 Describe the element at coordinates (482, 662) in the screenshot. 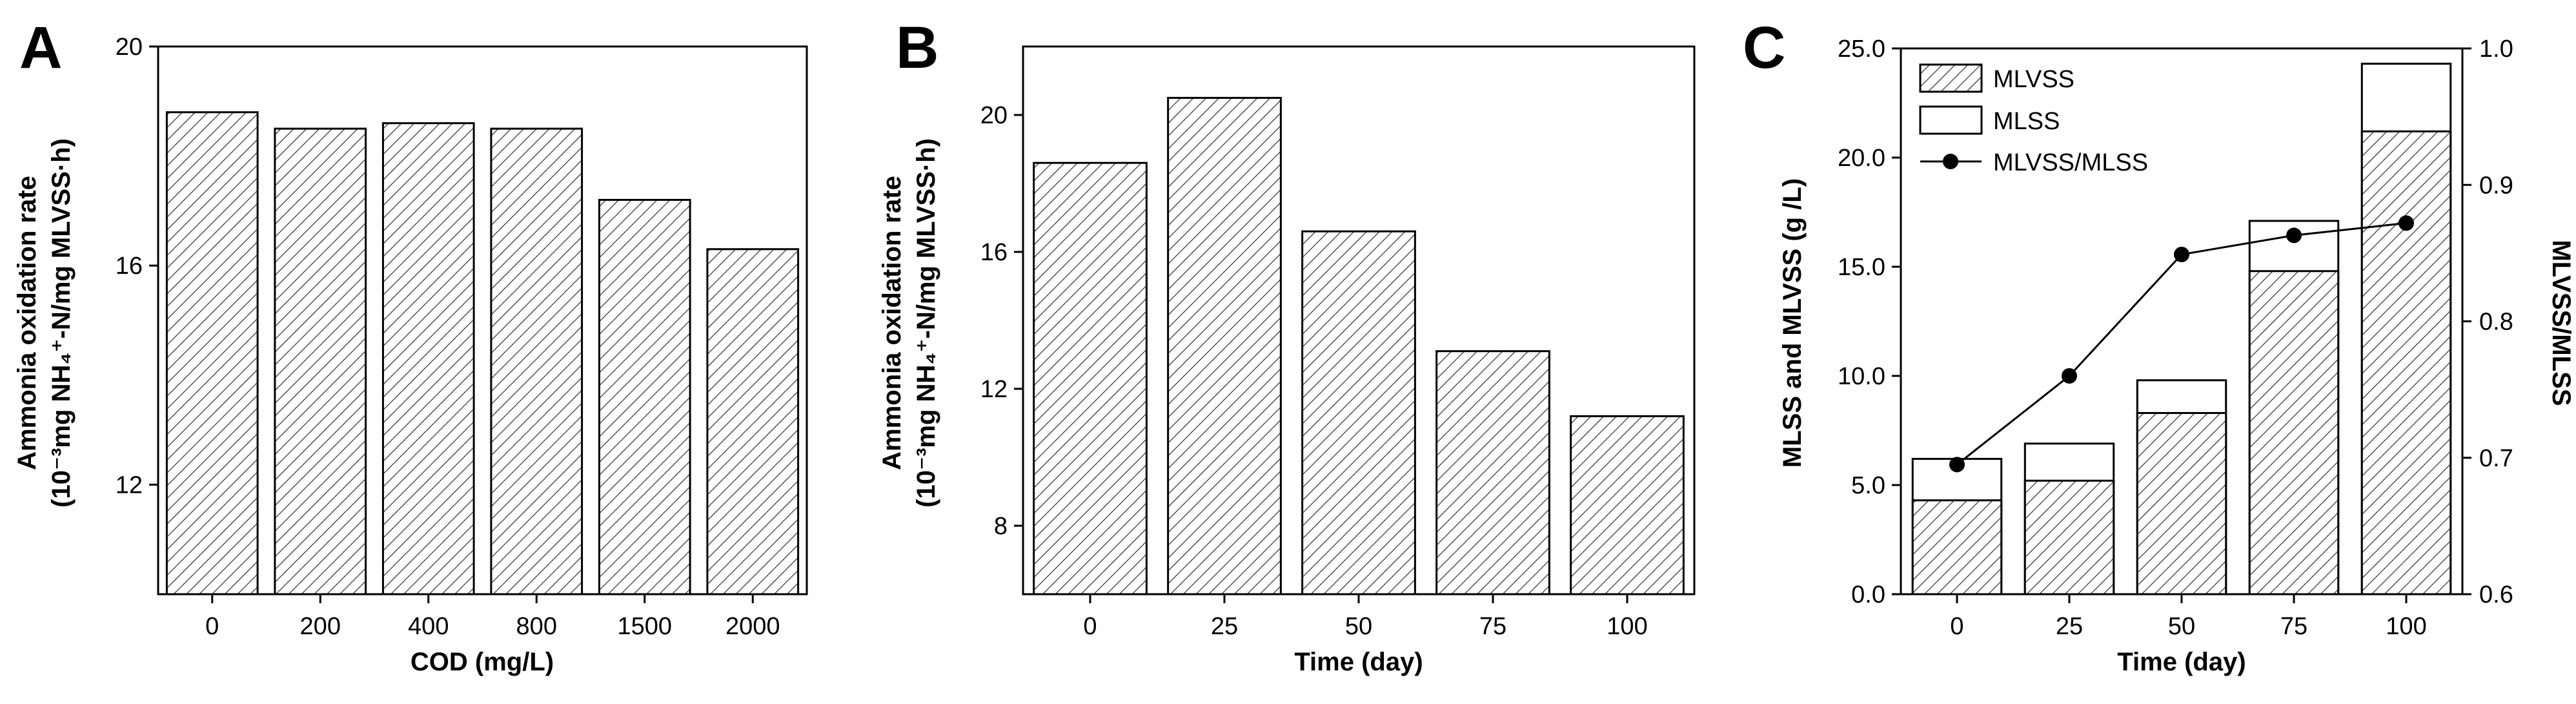

I see `xlabel-a: COD (mg/L)` at that location.